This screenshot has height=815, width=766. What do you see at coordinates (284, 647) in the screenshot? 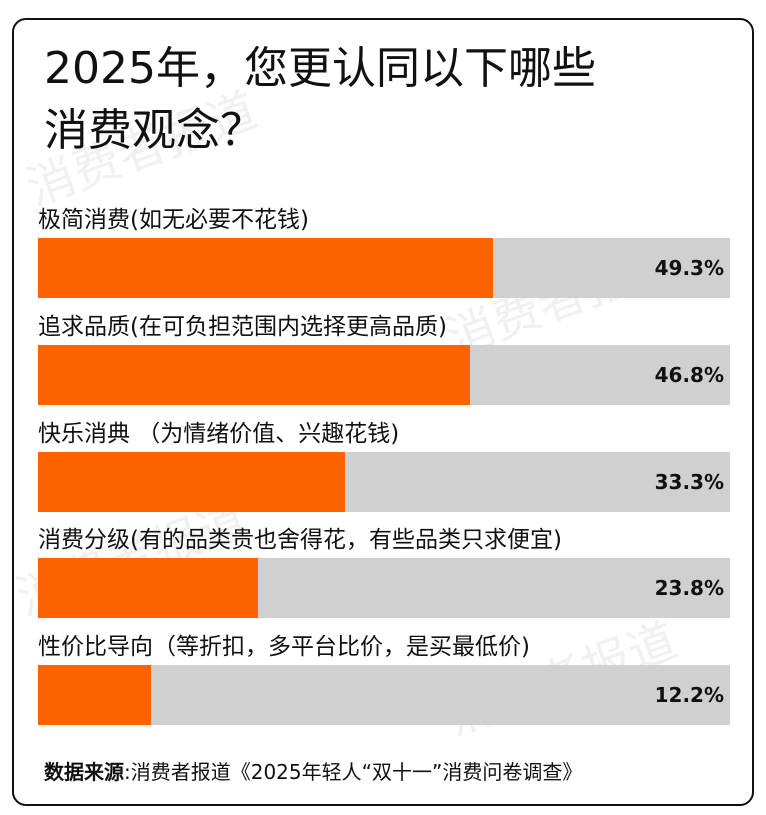
I see `category-label: 性价比导向（等折扣，多平台比价，是买最低价)` at bounding box center [284, 647].